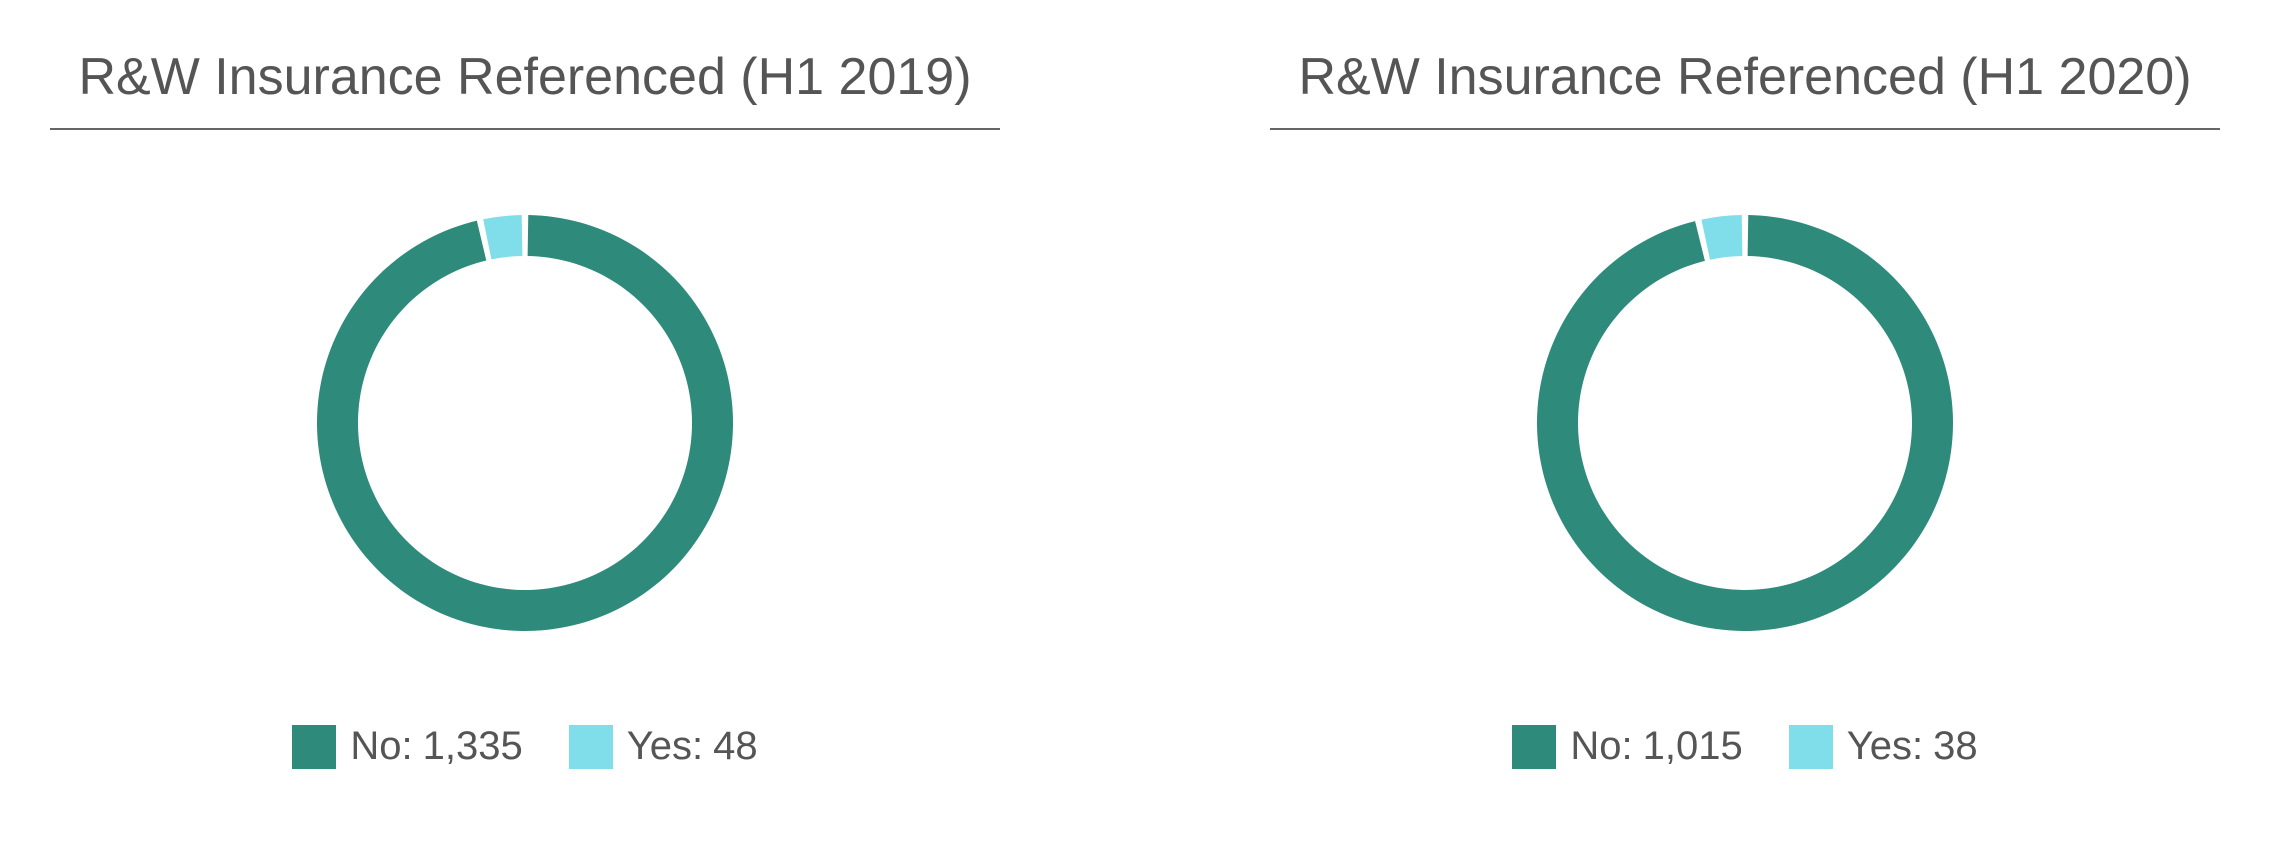 The height and width of the screenshot is (843, 2272). Describe the element at coordinates (735, 746) in the screenshot. I see `legend-value-yes: 48` at that location.